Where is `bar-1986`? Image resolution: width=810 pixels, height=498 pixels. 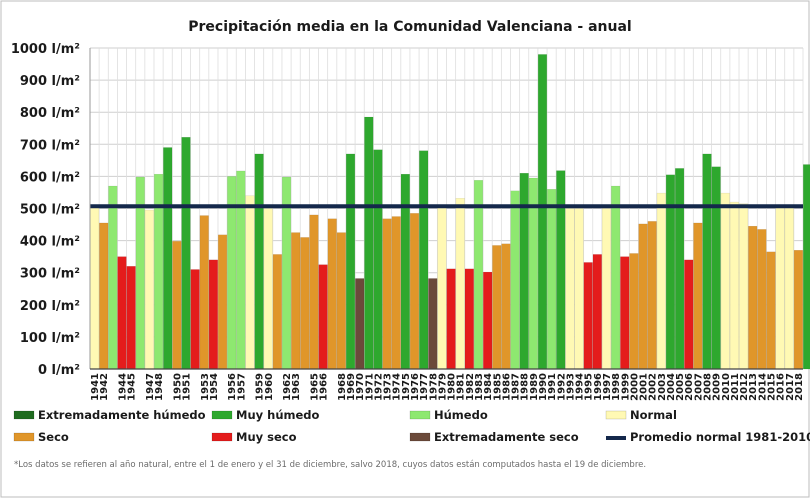
bar-1986 is located at coordinates (506, 306).